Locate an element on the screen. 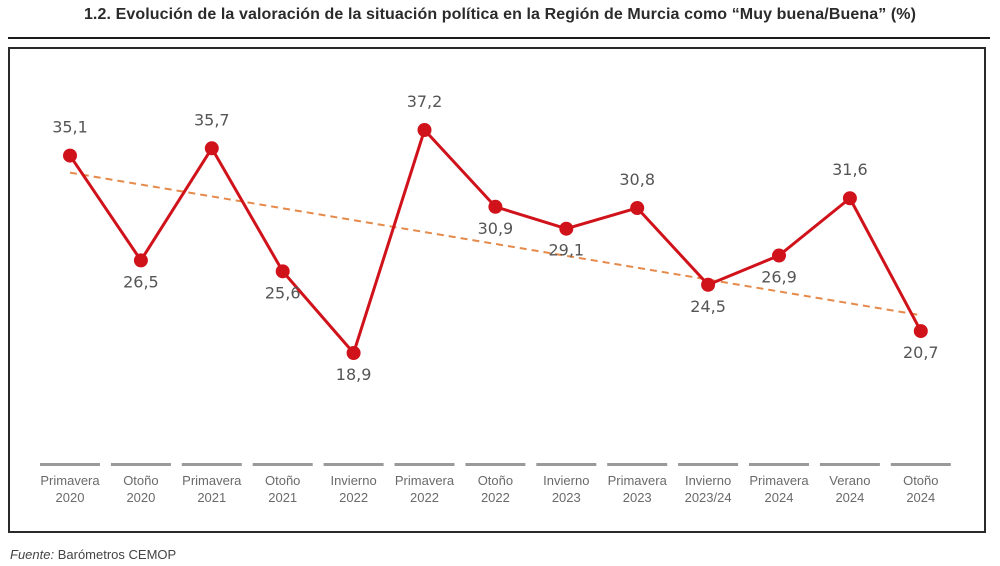 This screenshot has height=566, width=1000. data-label: 35,1 is located at coordinates (70, 127).